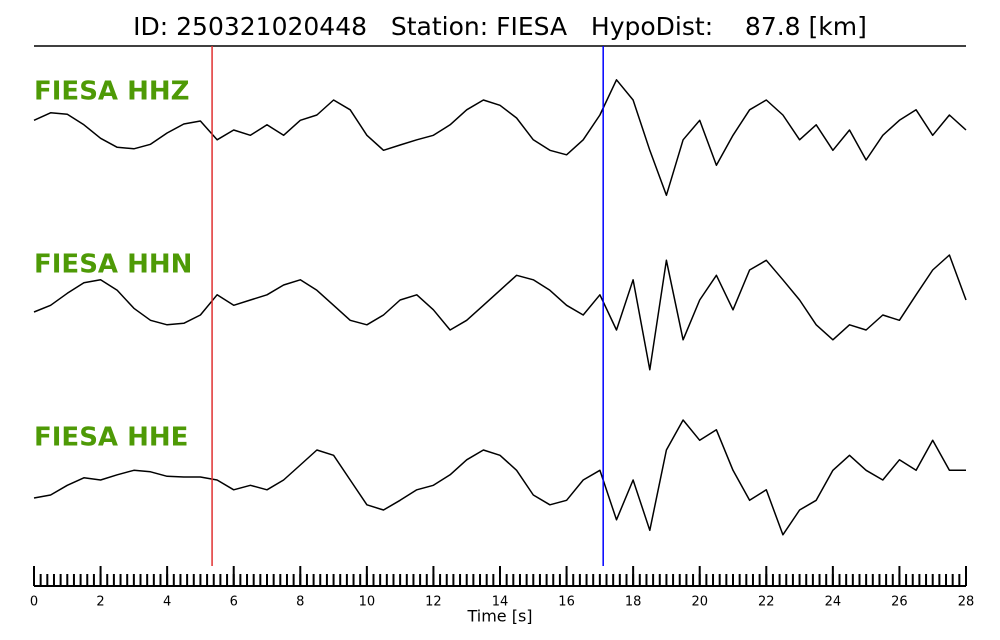 The height and width of the screenshot is (640, 1000). What do you see at coordinates (766, 602) in the screenshot?
I see `x-tick-label: 22` at bounding box center [766, 602].